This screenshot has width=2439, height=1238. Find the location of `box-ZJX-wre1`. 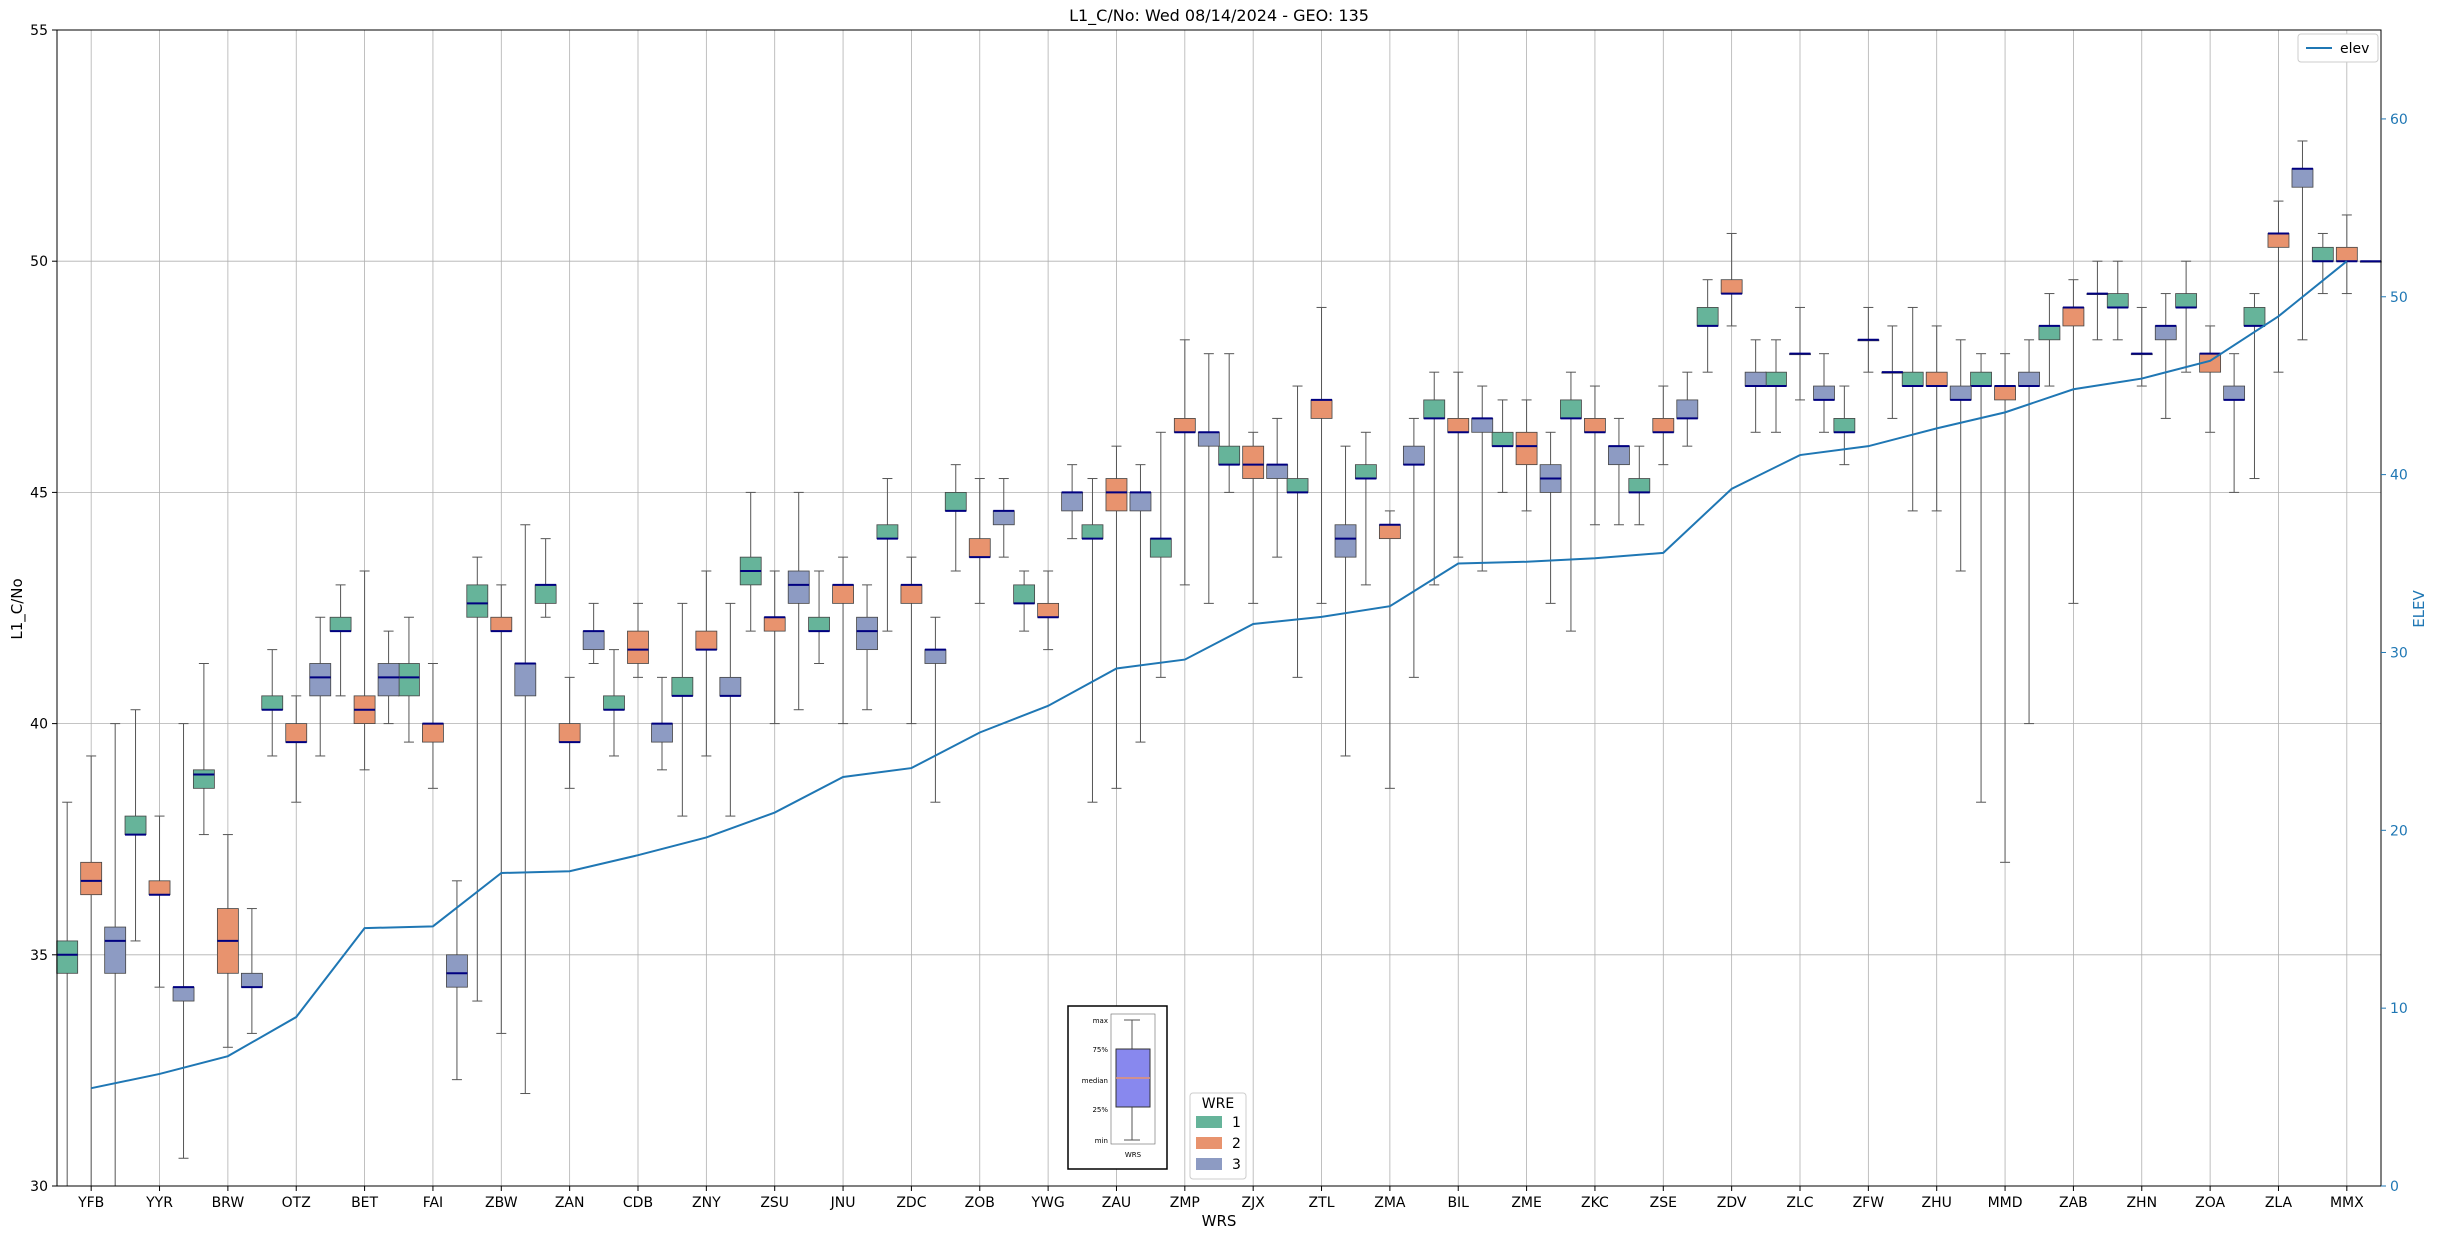

box-ZJX-wre1 is located at coordinates (1229, 423).